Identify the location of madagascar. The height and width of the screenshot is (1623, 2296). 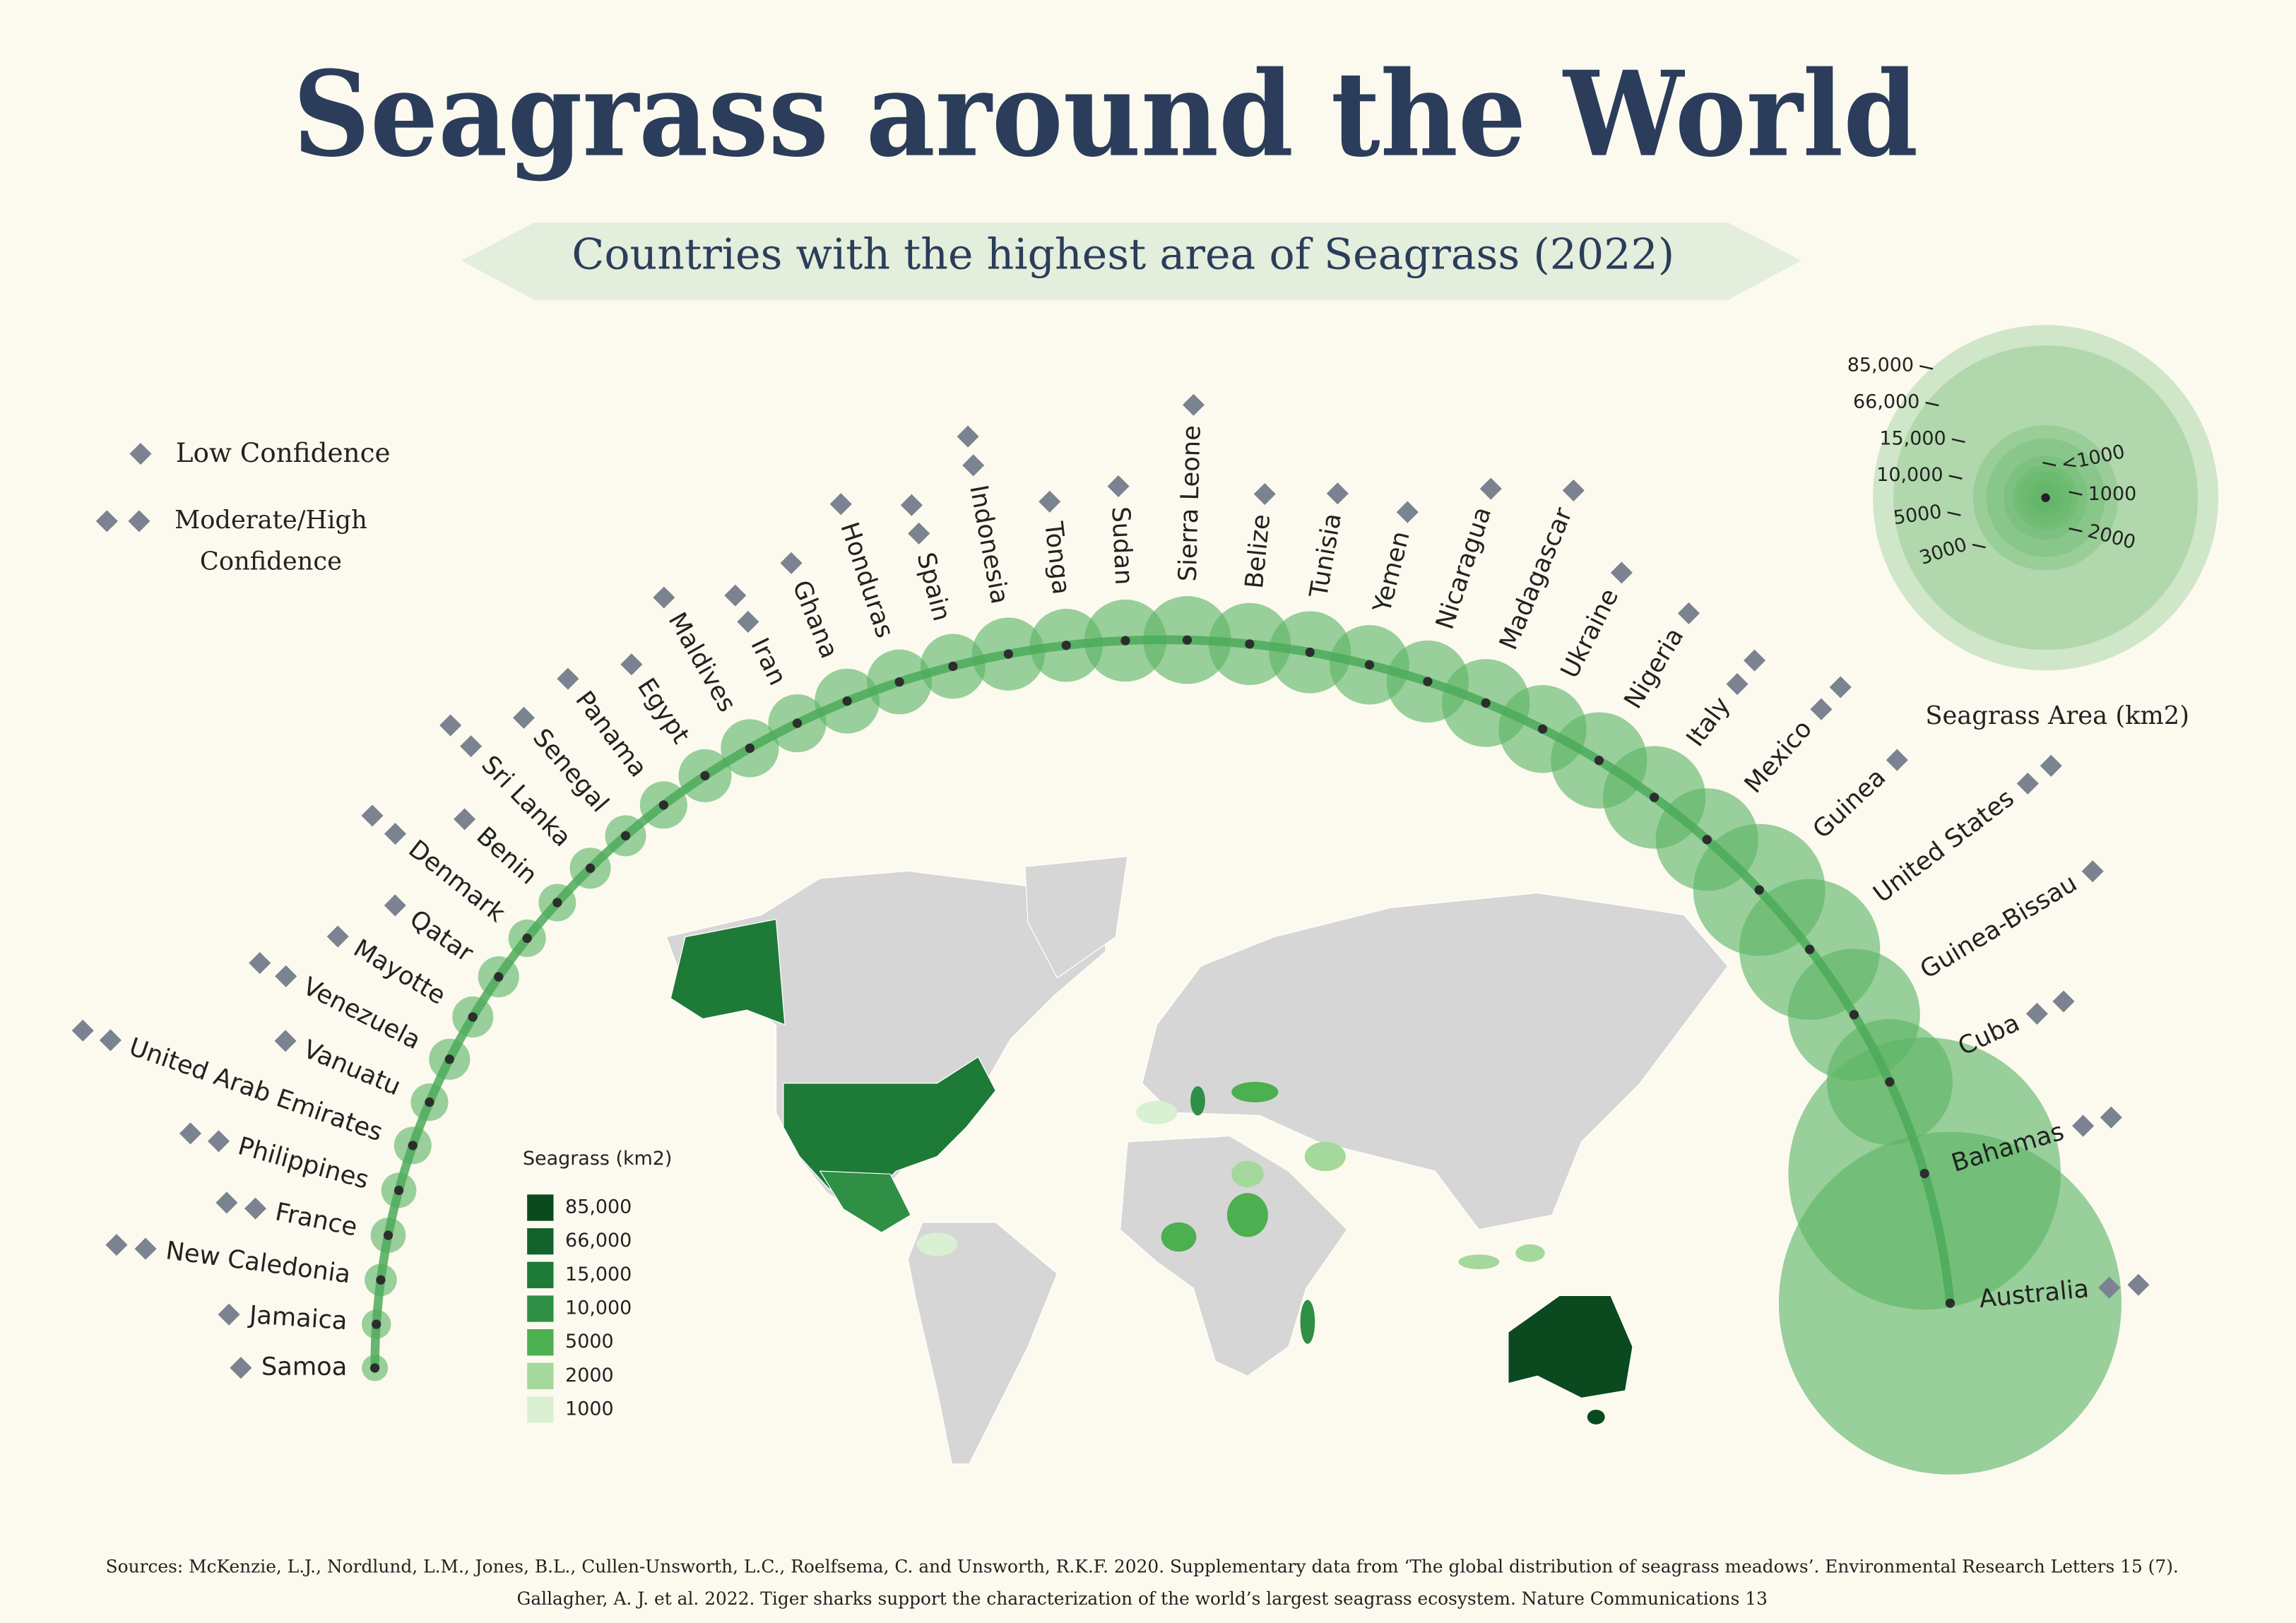
(1308, 1322).